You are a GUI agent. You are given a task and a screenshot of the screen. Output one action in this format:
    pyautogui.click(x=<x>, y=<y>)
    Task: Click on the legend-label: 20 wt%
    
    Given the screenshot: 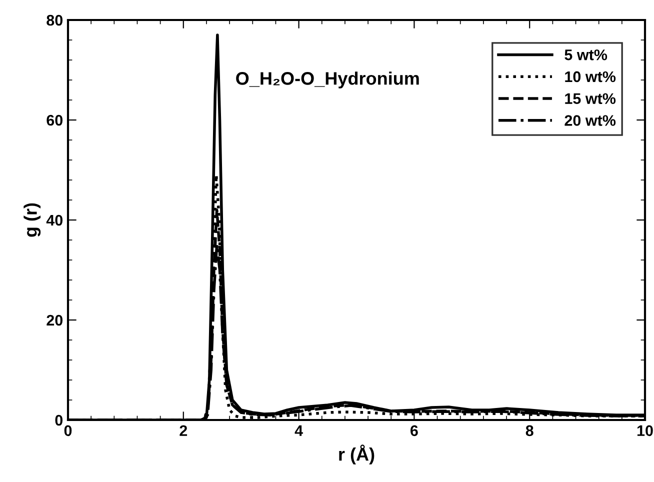 What is the action you would take?
    pyautogui.click(x=590, y=120)
    